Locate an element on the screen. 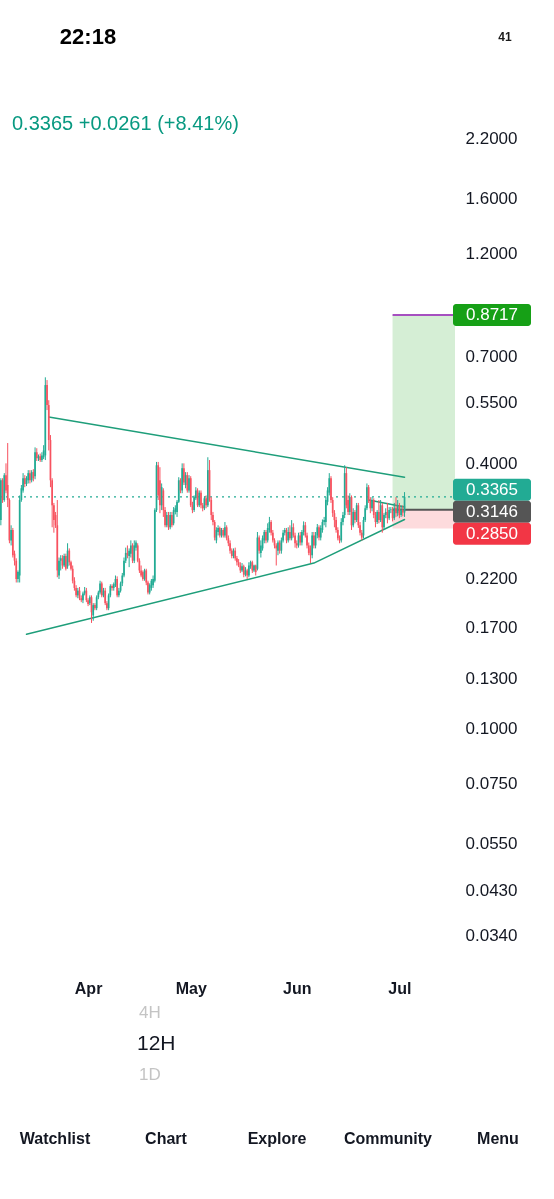  y-tick-label: 0.0340 is located at coordinates (491, 935).